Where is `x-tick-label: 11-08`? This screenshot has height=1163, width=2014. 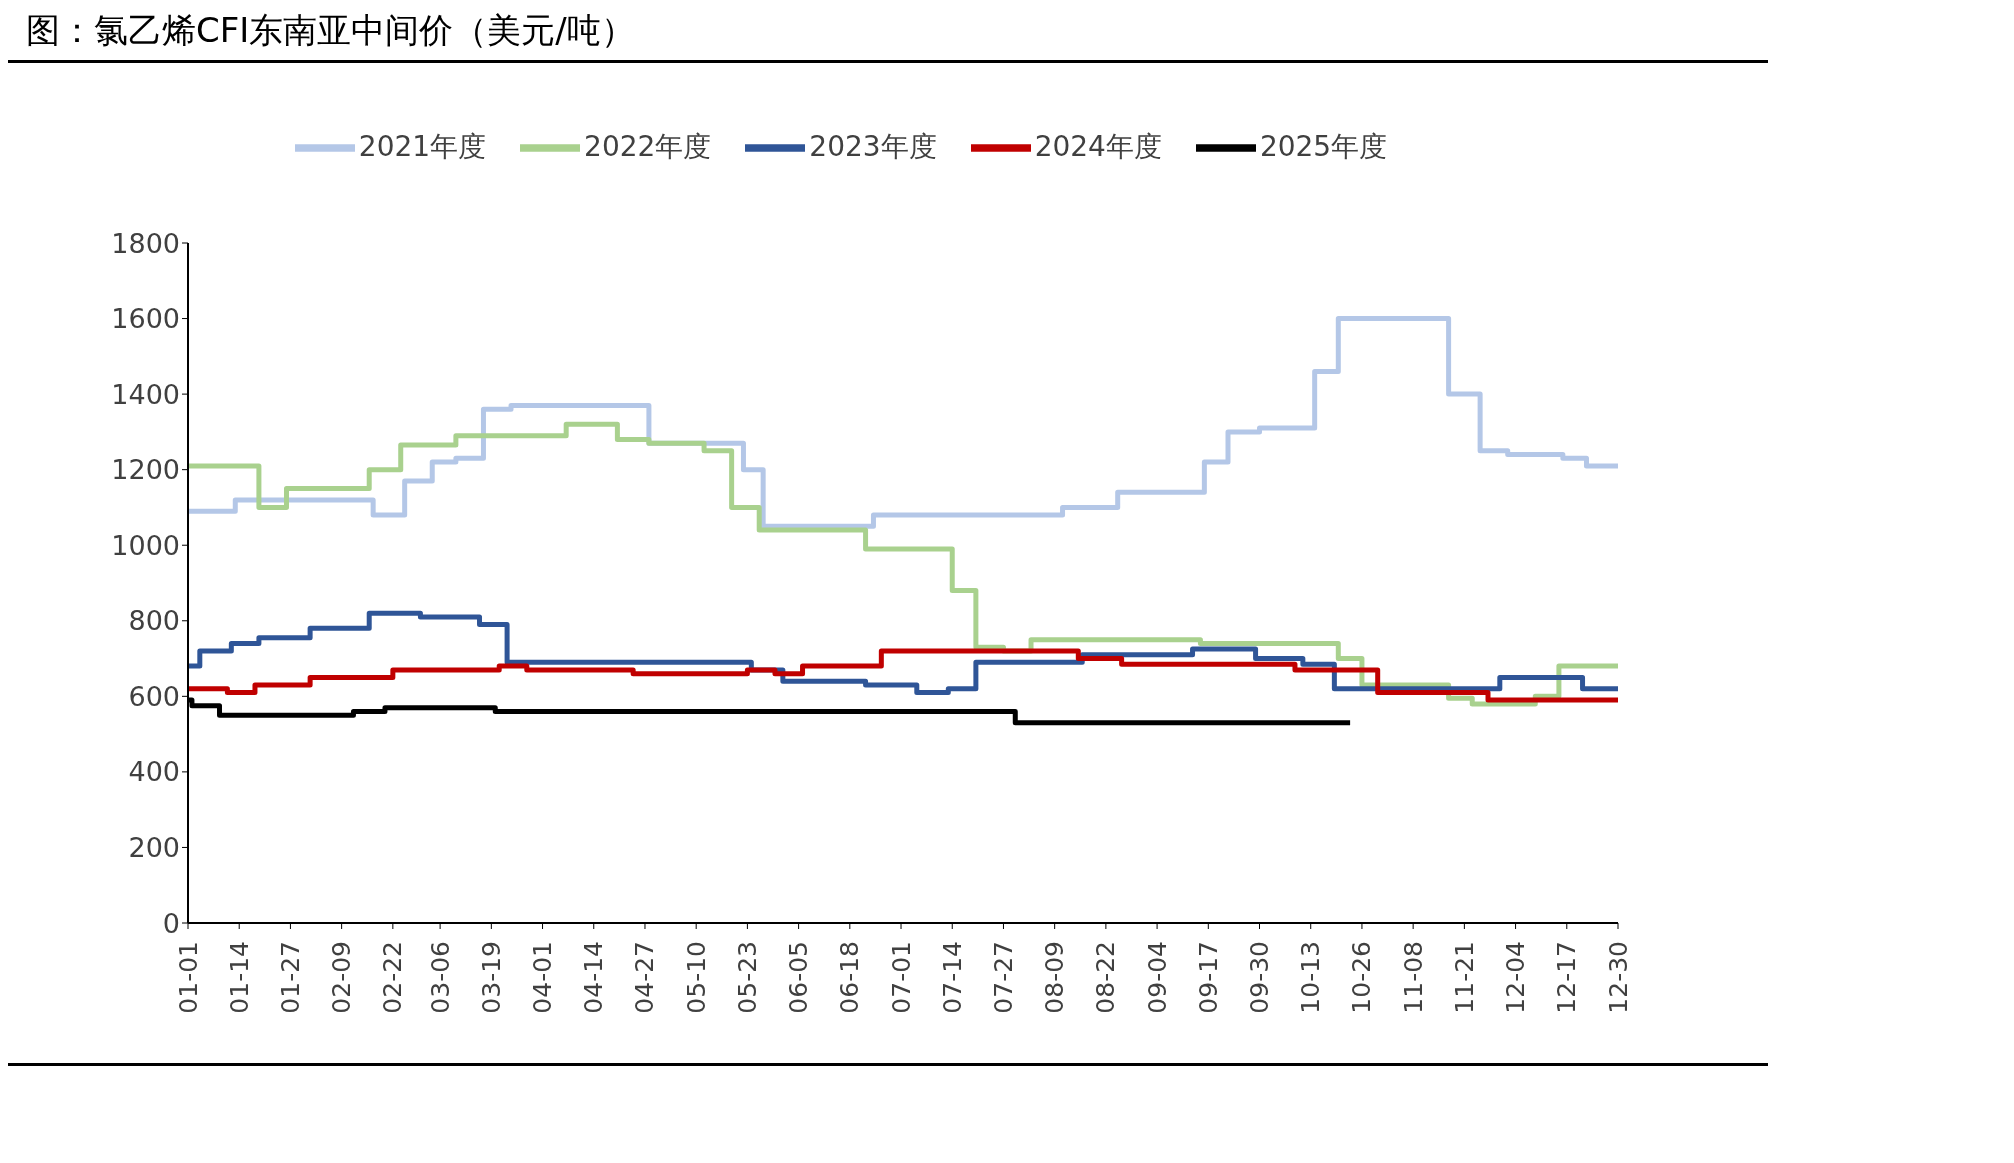
x-tick-label: 11-08 is located at coordinates (1413, 977).